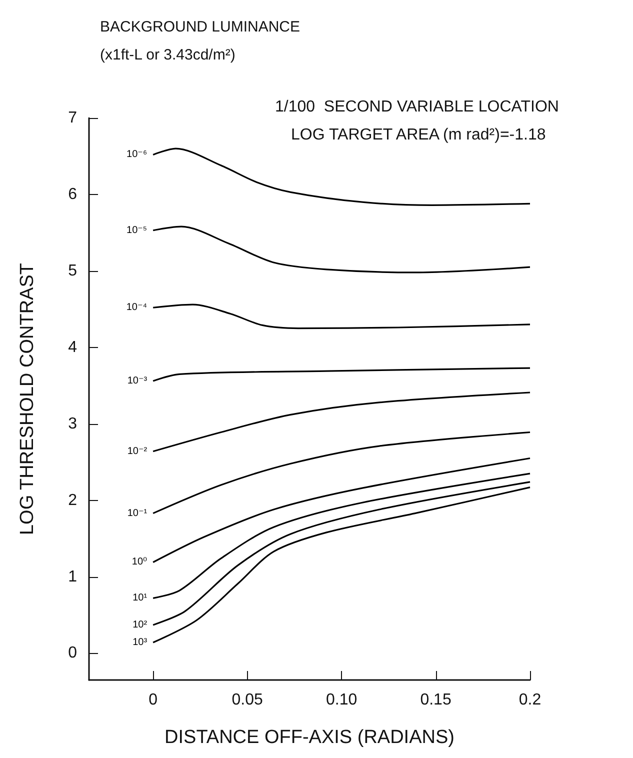  Describe the element at coordinates (73, 347) in the screenshot. I see `y-tick-label: 4` at that location.